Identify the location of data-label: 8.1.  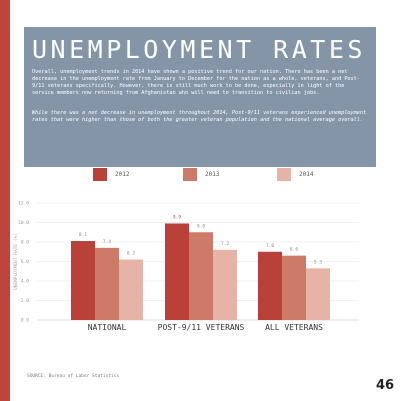
(83, 235).